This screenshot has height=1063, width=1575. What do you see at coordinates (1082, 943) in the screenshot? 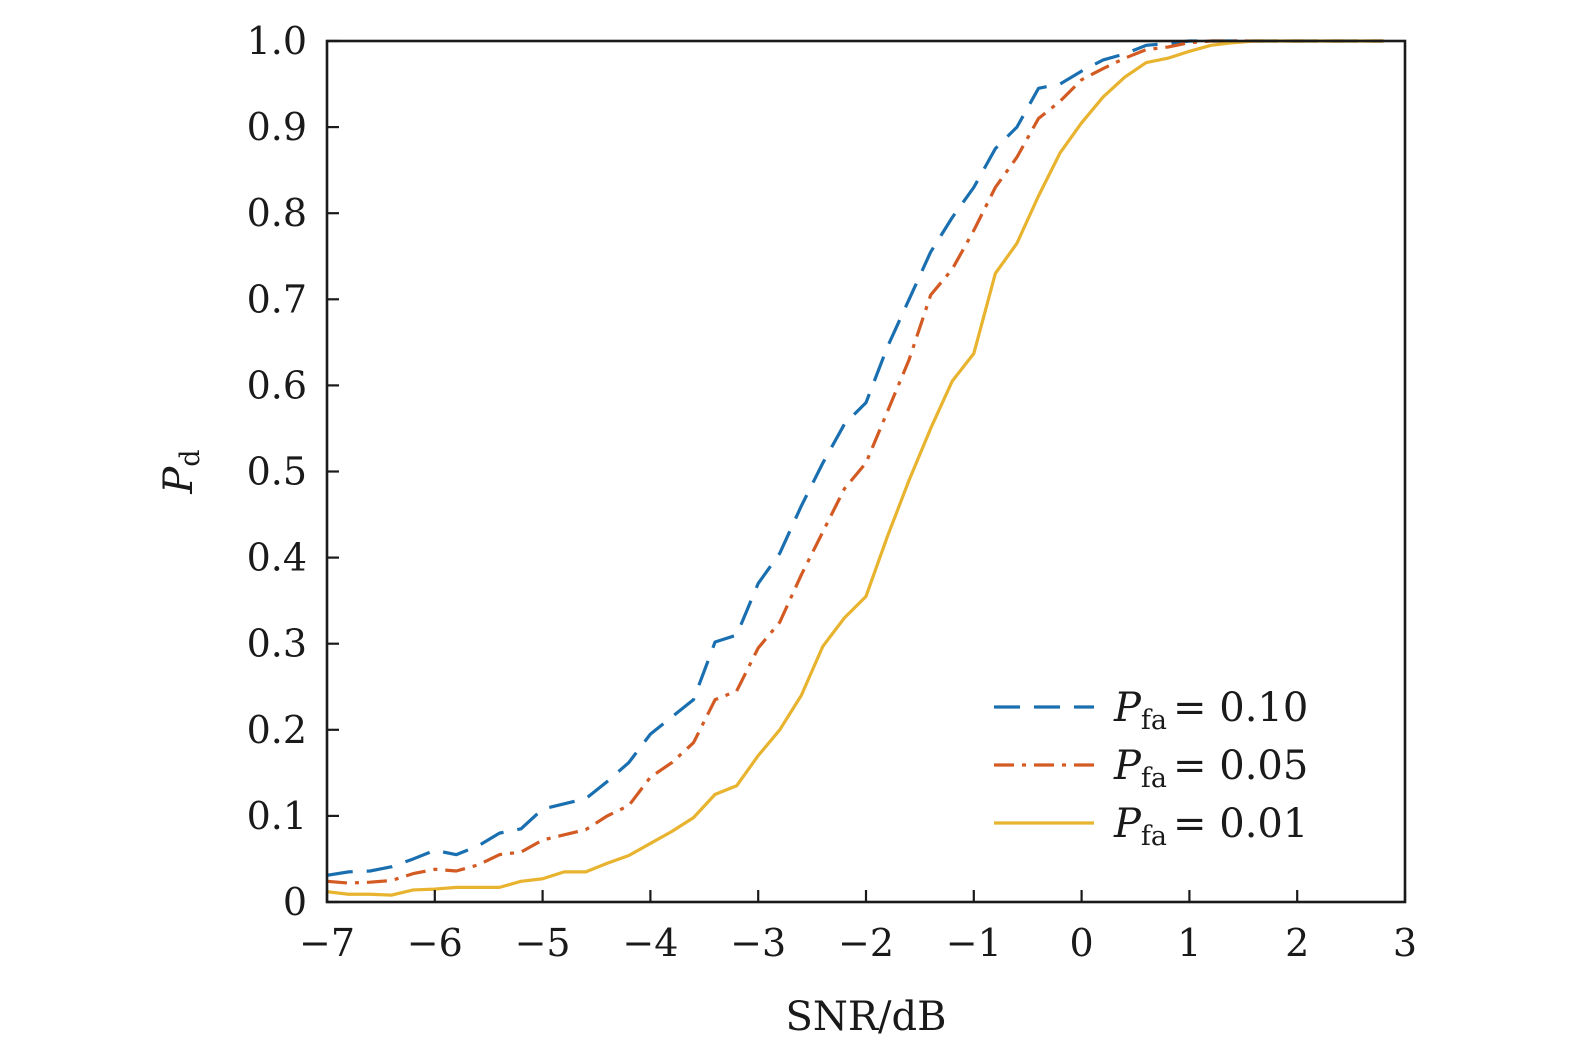
I see `x-tick-label: 0` at bounding box center [1082, 943].